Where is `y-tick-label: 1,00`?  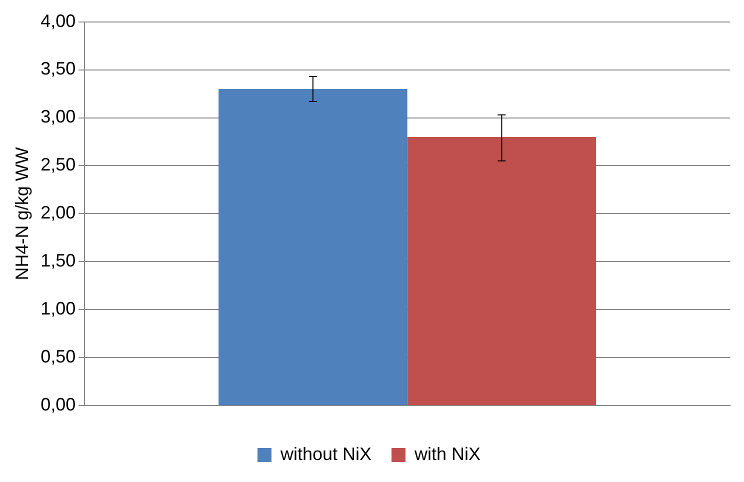
y-tick-label: 1,00 is located at coordinates (58, 308).